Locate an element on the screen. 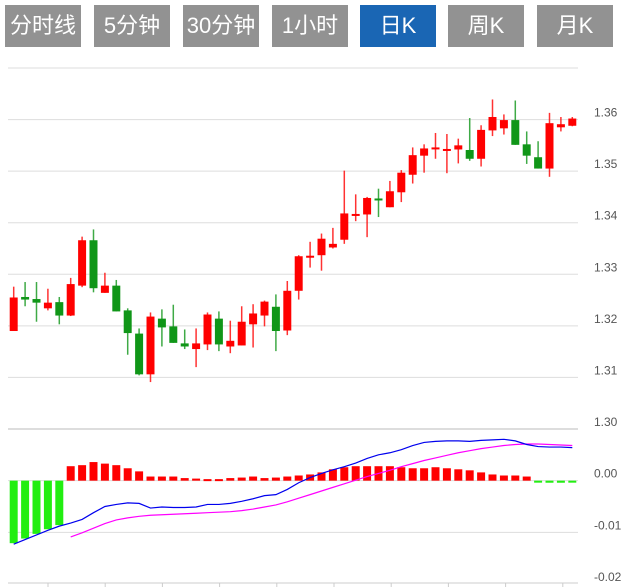 Image resolution: width=635 pixels, height=587 pixels. y-tick-label: 1.32 is located at coordinates (606, 319).